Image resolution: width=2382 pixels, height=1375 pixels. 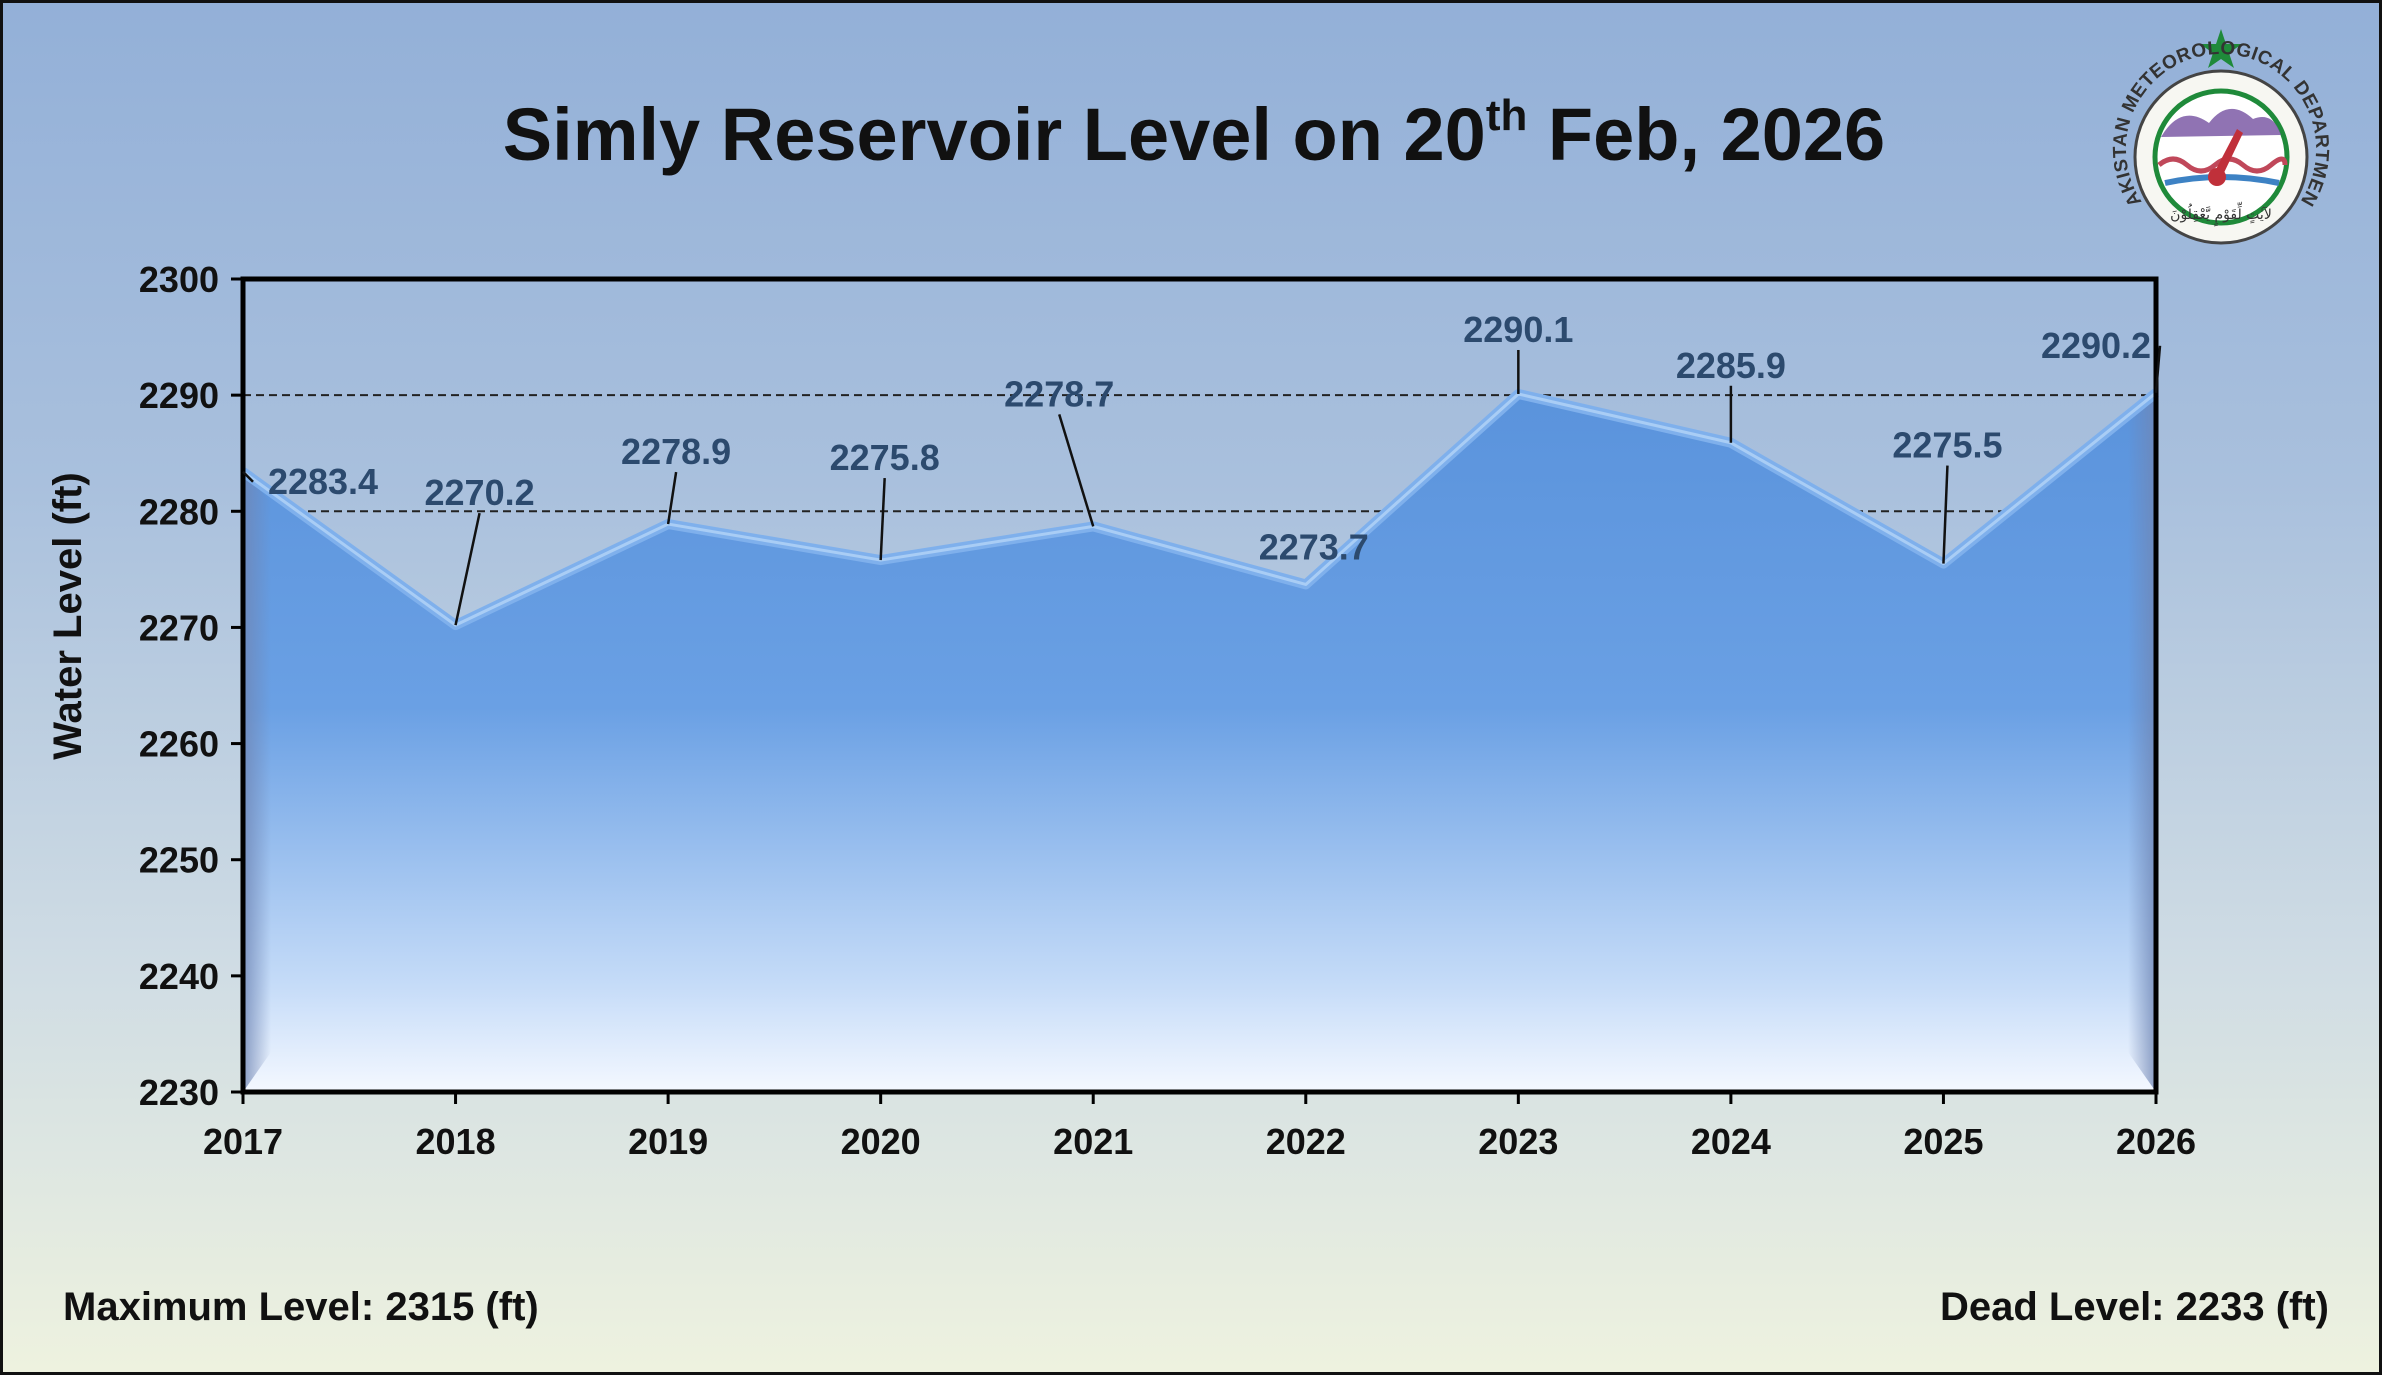 I want to click on title-superscript: th, so click(x=1506, y=115).